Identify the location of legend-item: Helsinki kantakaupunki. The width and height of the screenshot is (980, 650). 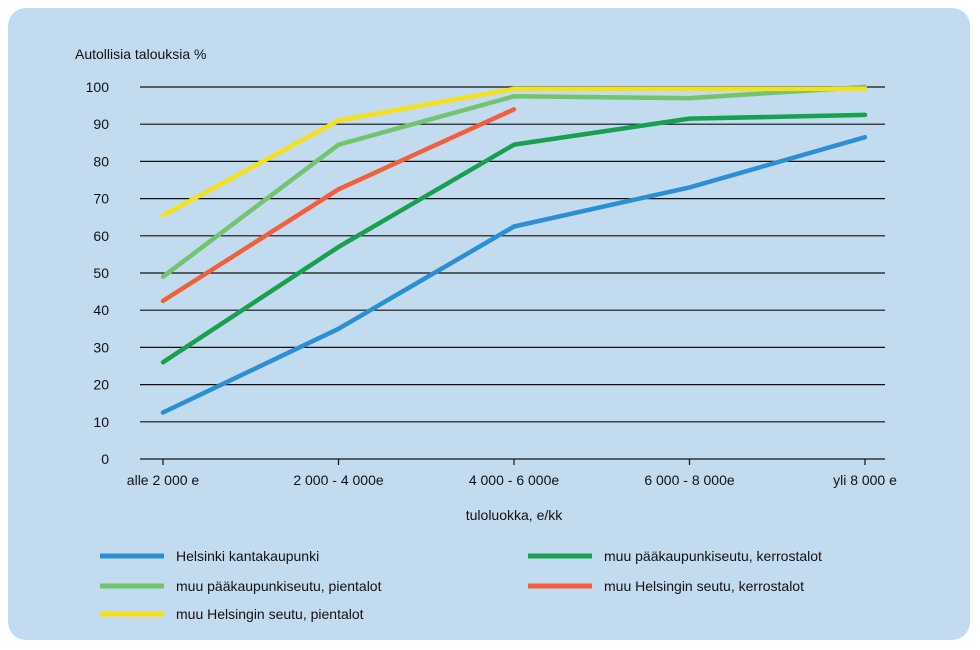
(209, 556).